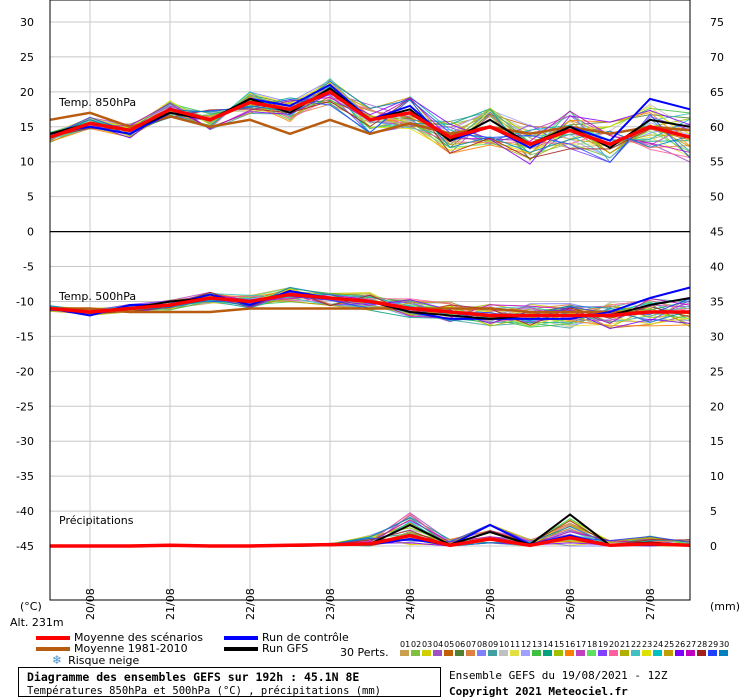 This screenshot has height=700, width=740. Describe the element at coordinates (370, 540) in the screenshot. I see `series-line-precip` at that location.